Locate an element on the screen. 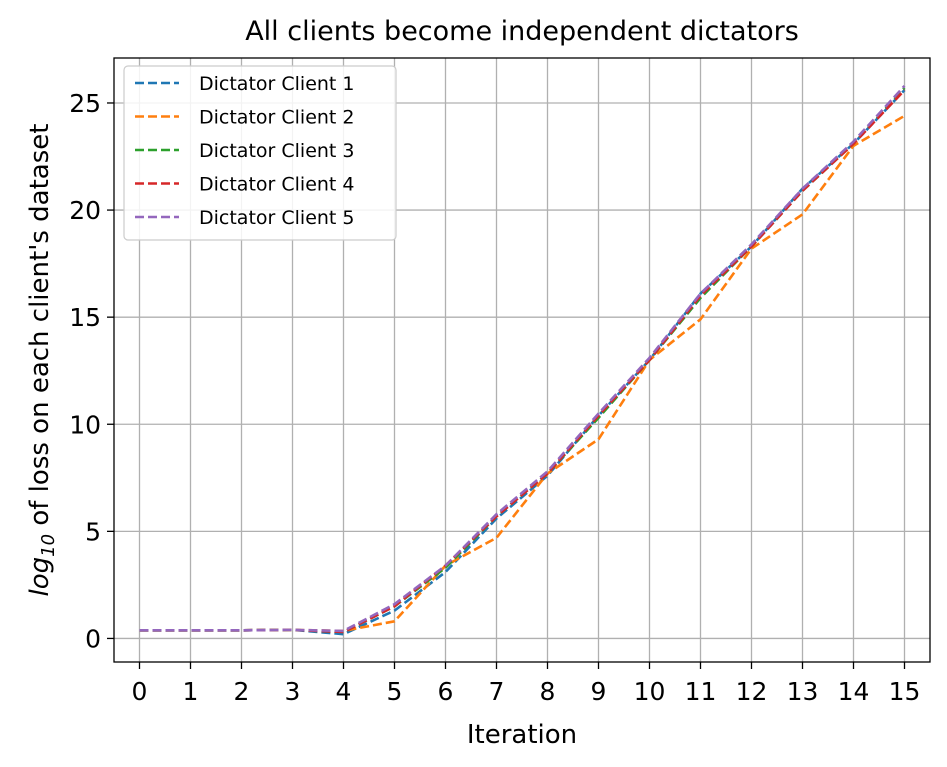 The image size is (947, 767). chart-title: All clients become independent dictators is located at coordinates (522, 31).